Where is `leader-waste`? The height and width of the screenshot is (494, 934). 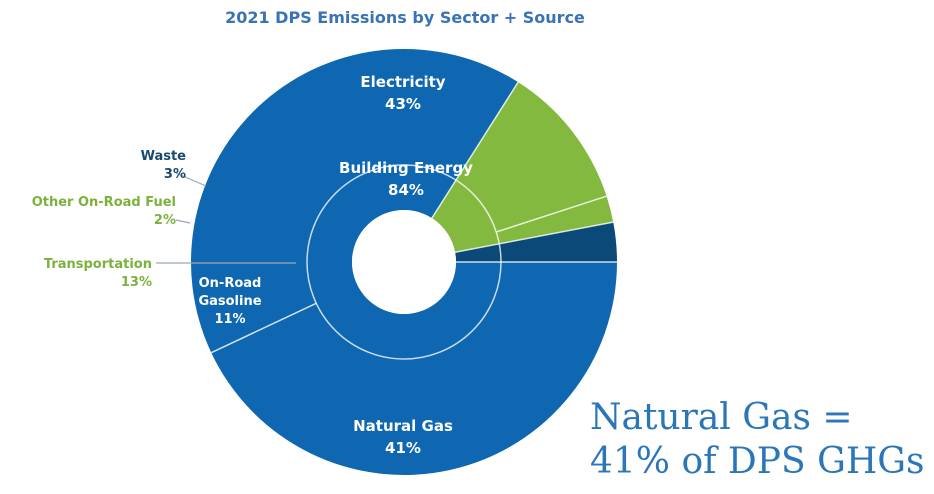 leader-waste is located at coordinates (191, 179).